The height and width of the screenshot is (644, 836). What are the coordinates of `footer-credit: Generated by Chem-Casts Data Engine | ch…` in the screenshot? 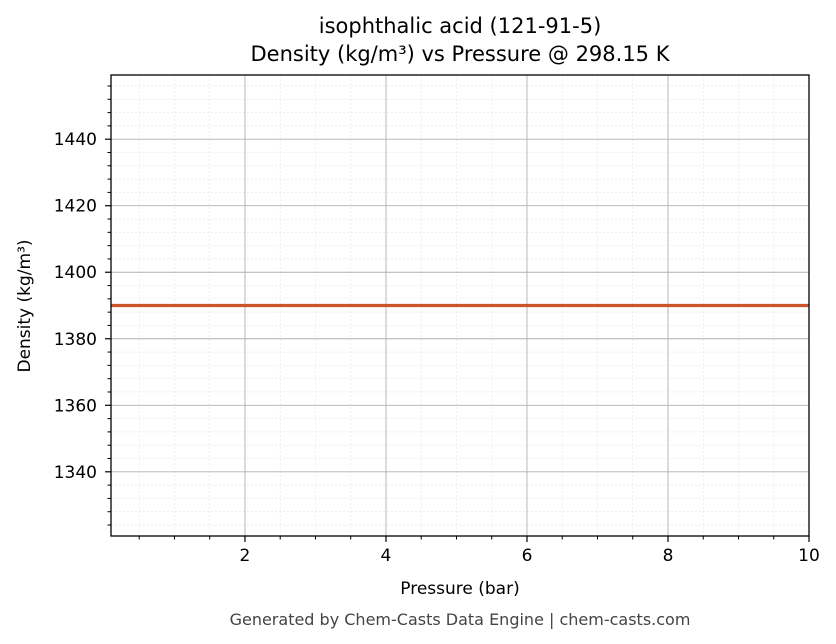 It's located at (460, 619).